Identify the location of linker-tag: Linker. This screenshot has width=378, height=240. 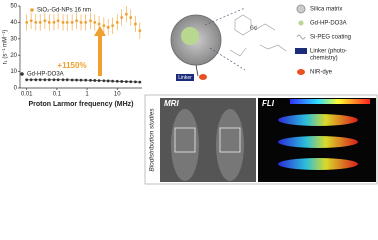
(185, 78).